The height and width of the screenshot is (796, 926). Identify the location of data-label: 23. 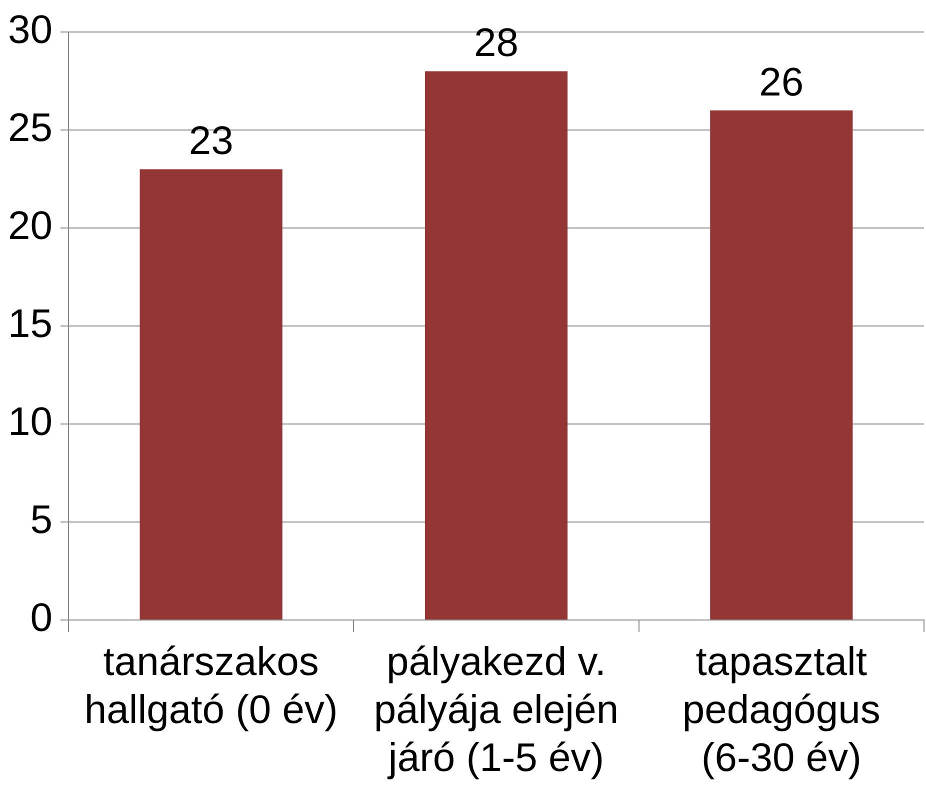
(211, 141).